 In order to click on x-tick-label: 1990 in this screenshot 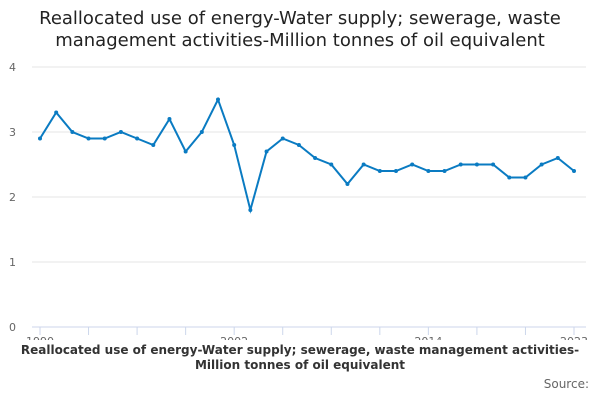, I will do `click(40, 337)`.